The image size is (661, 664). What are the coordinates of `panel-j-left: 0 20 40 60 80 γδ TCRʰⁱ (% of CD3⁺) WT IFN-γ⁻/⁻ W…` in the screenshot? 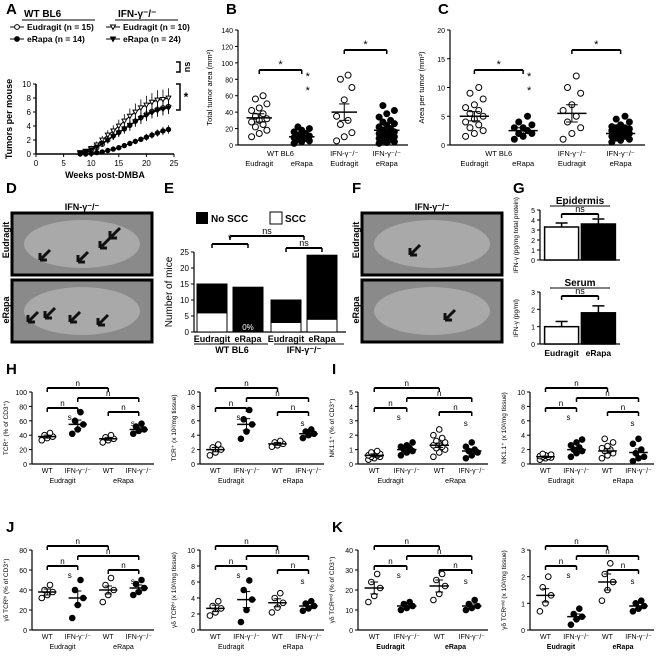 It's located at (78, 594).